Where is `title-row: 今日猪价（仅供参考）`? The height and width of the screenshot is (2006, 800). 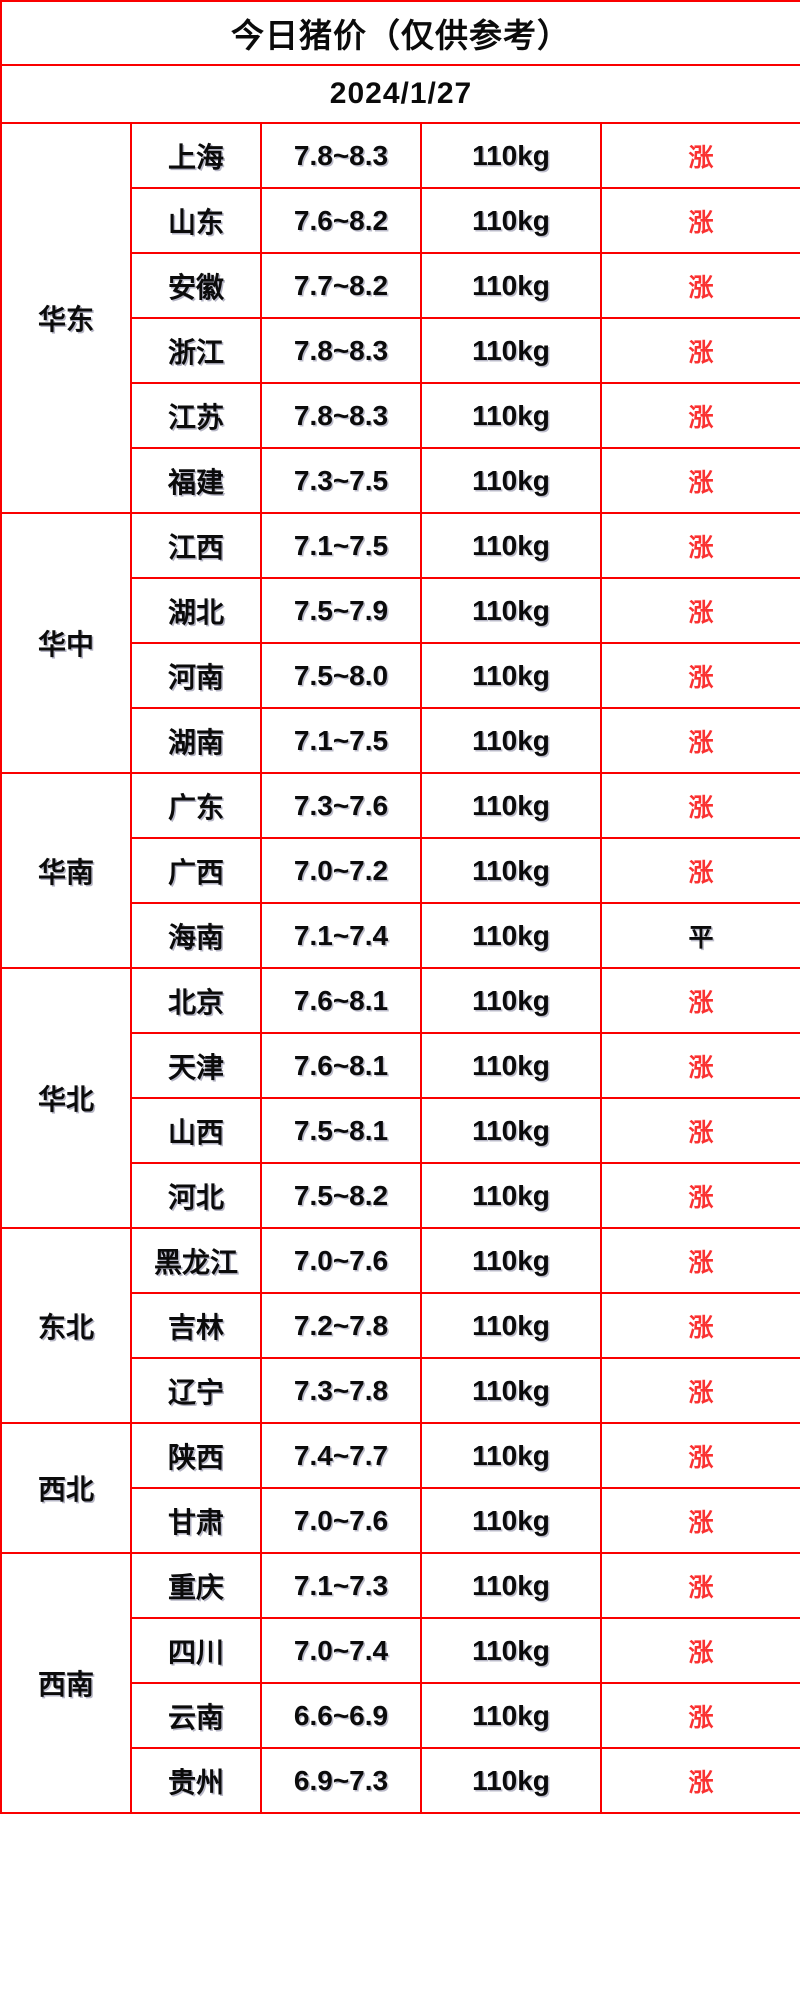
title-row: 今日猪价（仅供参考） is located at coordinates (400, 33).